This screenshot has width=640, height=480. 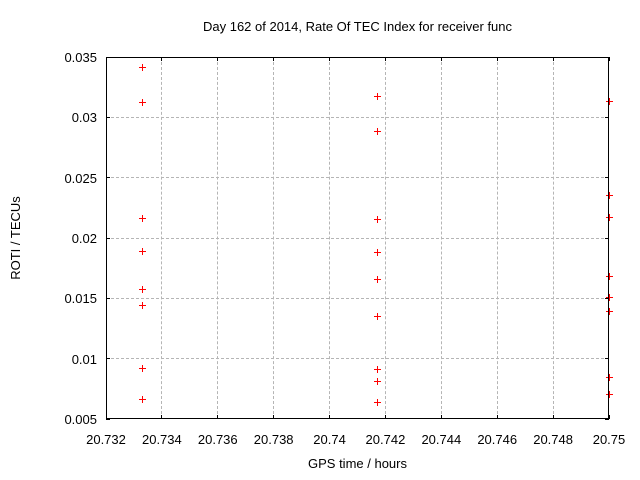 I want to click on y-tick-label: 0.02, so click(x=84, y=238).